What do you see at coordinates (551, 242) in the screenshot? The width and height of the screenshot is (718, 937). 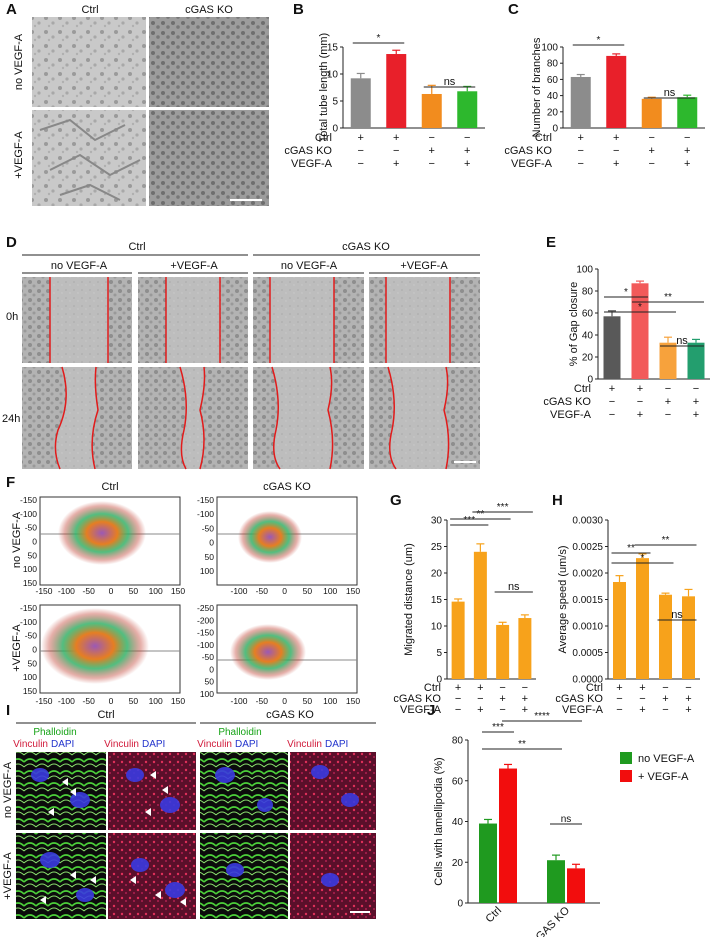 I see `panel-label-e: E` at bounding box center [551, 242].